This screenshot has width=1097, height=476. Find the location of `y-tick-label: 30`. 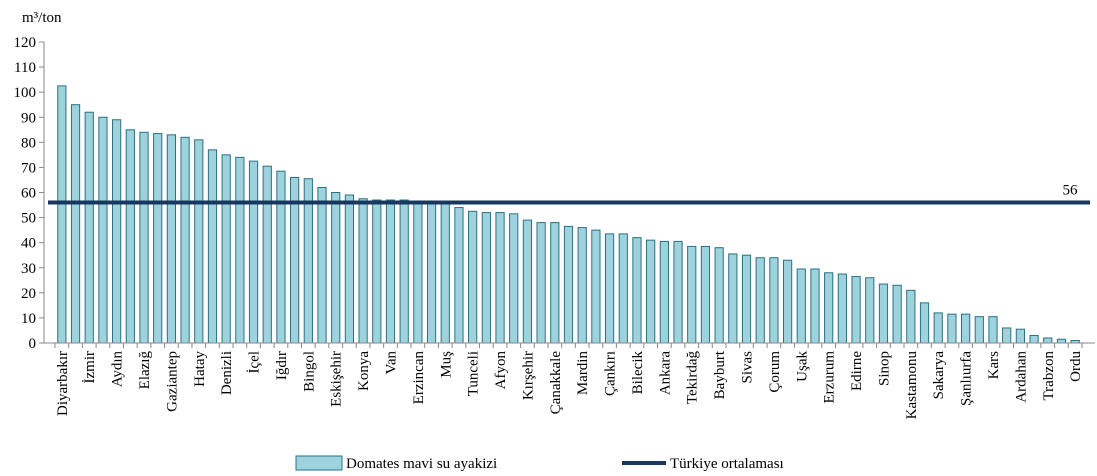

y-tick-label: 30 is located at coordinates (28, 269).